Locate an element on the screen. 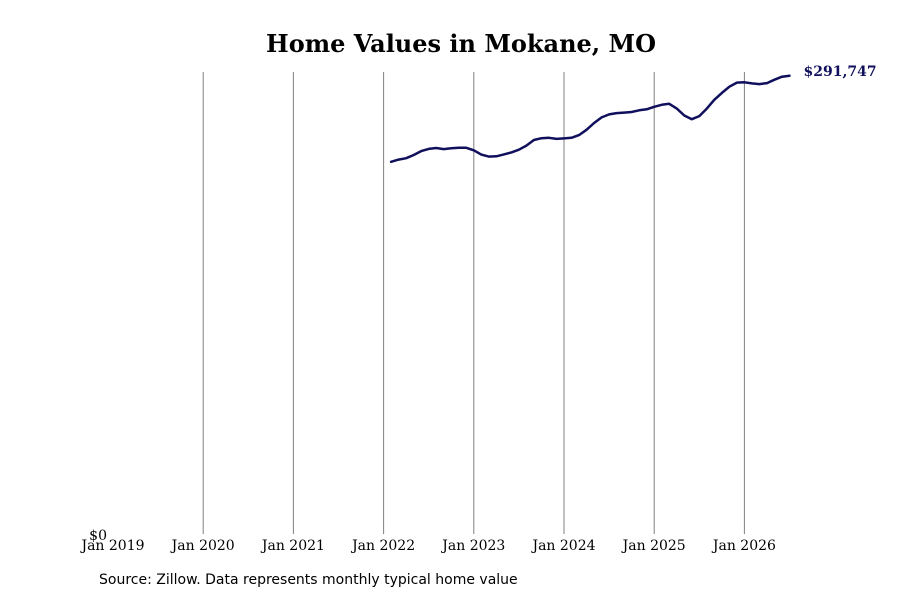 Image resolution: width=900 pixels, height=600 pixels. x-tick-label: Jan 2024 is located at coordinates (562, 546).